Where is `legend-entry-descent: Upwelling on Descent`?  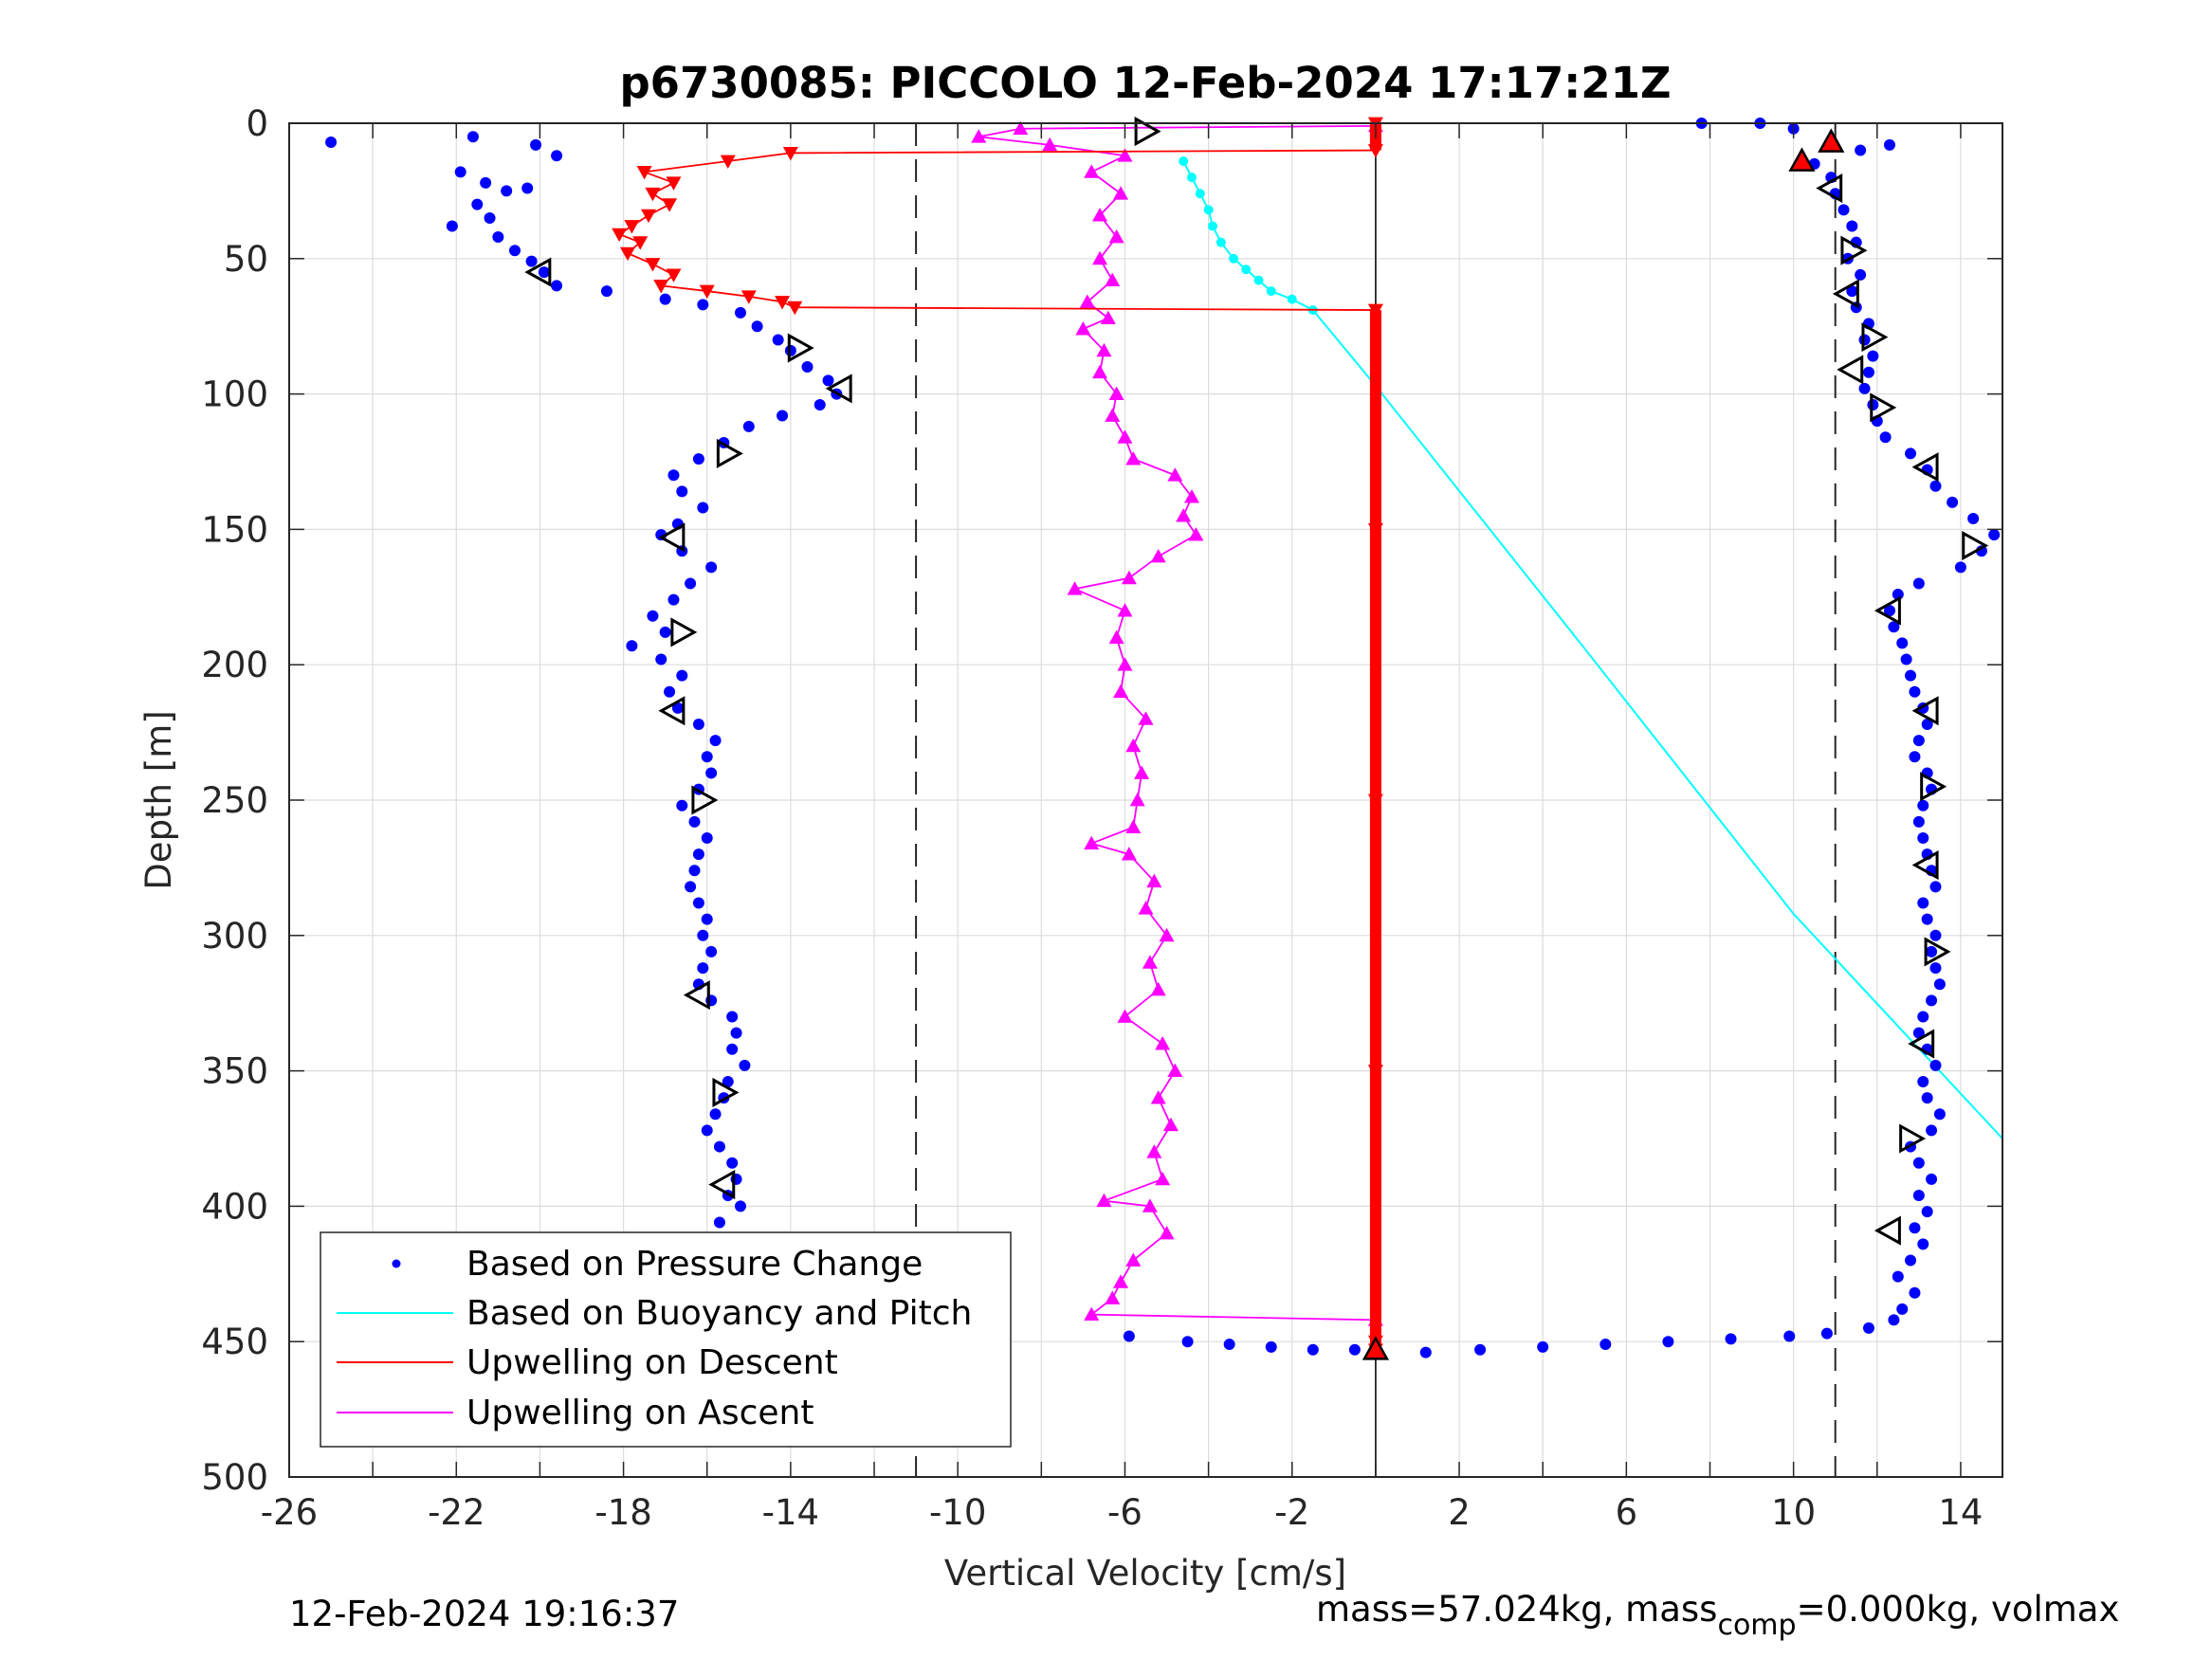
legend-entry-descent: Upwelling on Descent is located at coordinates (652, 1362).